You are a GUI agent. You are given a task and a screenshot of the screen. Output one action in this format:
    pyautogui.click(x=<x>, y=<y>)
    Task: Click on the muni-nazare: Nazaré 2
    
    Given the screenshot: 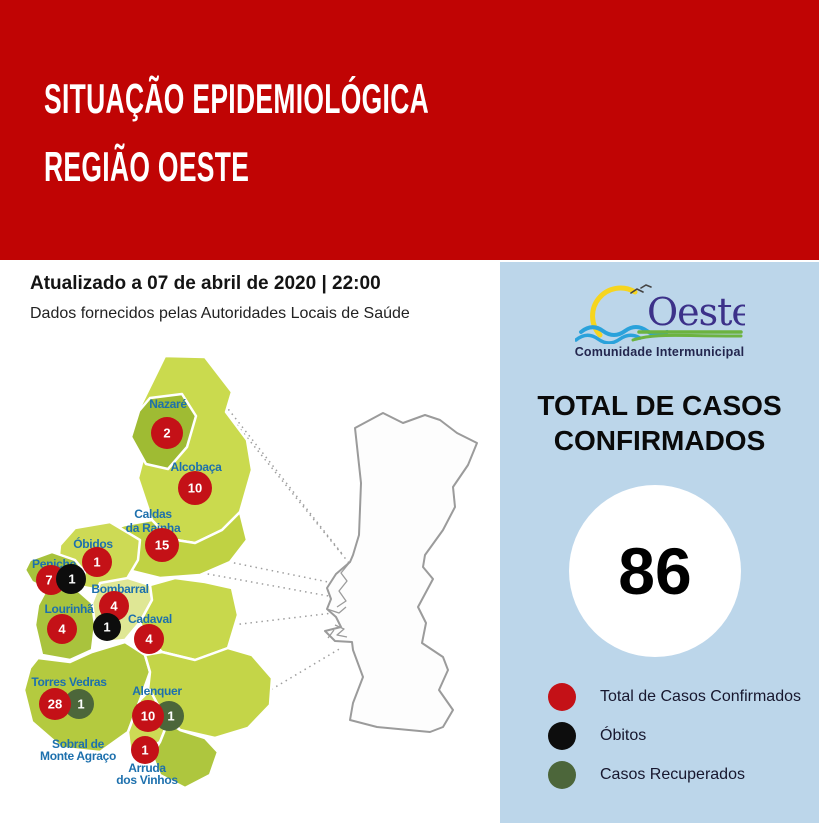 What is the action you would take?
    pyautogui.click(x=168, y=423)
    